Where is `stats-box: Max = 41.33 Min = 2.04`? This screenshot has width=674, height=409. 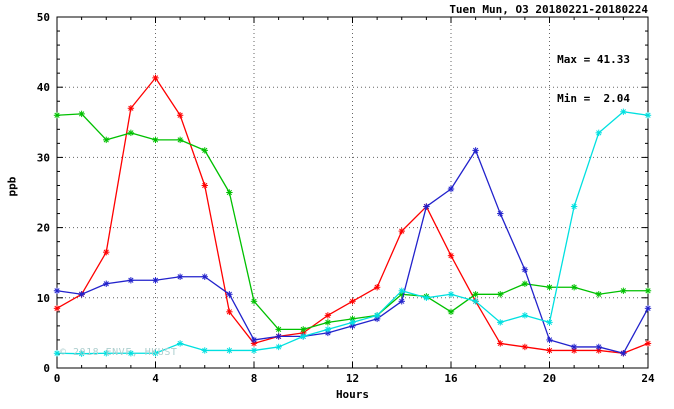 stats-box: Max = 41.33 Min = 2.04 is located at coordinates (593, 79).